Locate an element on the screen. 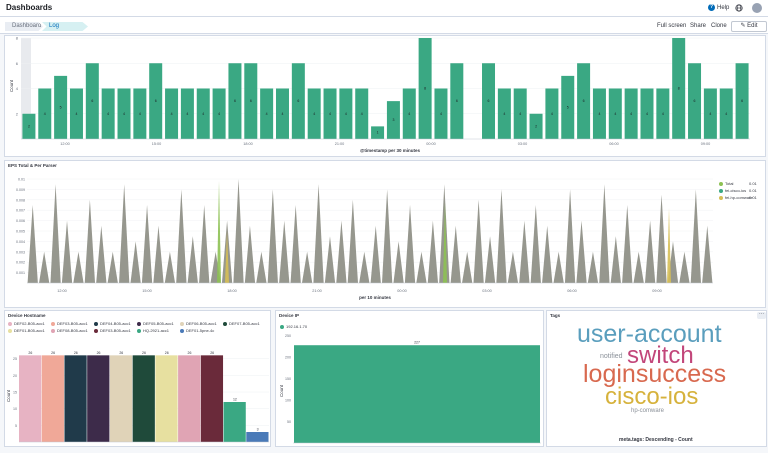 This screenshot has width=768, height=453. y-tick-label: 0.007 is located at coordinates (20, 211).